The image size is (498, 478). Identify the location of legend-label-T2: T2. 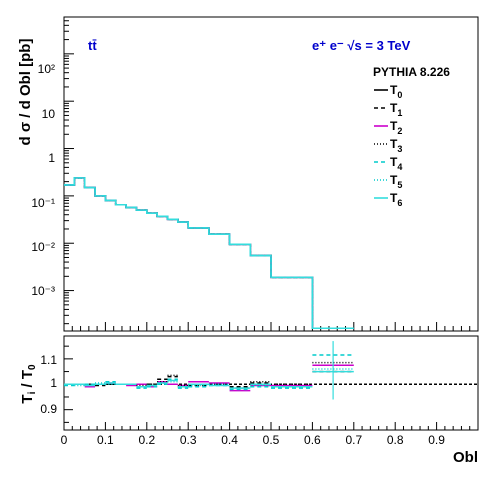
(396, 127).